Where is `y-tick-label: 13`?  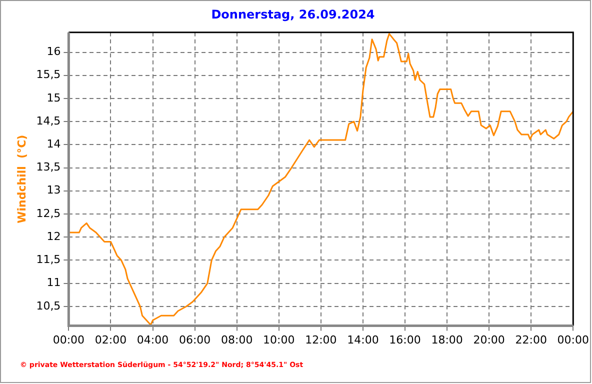
y-tick-label: 13 is located at coordinates (53, 190).